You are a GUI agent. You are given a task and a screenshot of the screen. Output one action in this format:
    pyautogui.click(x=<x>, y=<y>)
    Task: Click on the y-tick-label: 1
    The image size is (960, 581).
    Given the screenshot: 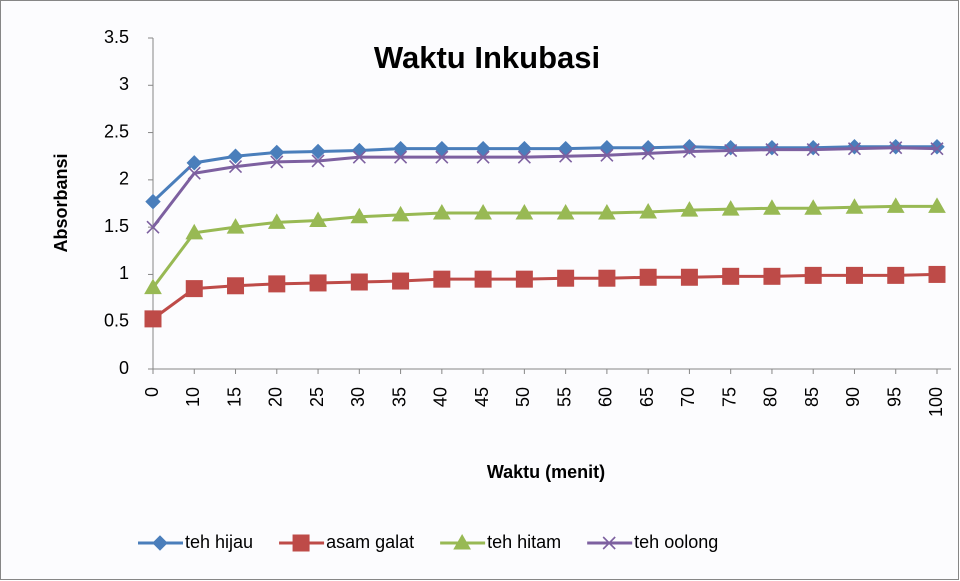 What is the action you would take?
    pyautogui.click(x=124, y=273)
    